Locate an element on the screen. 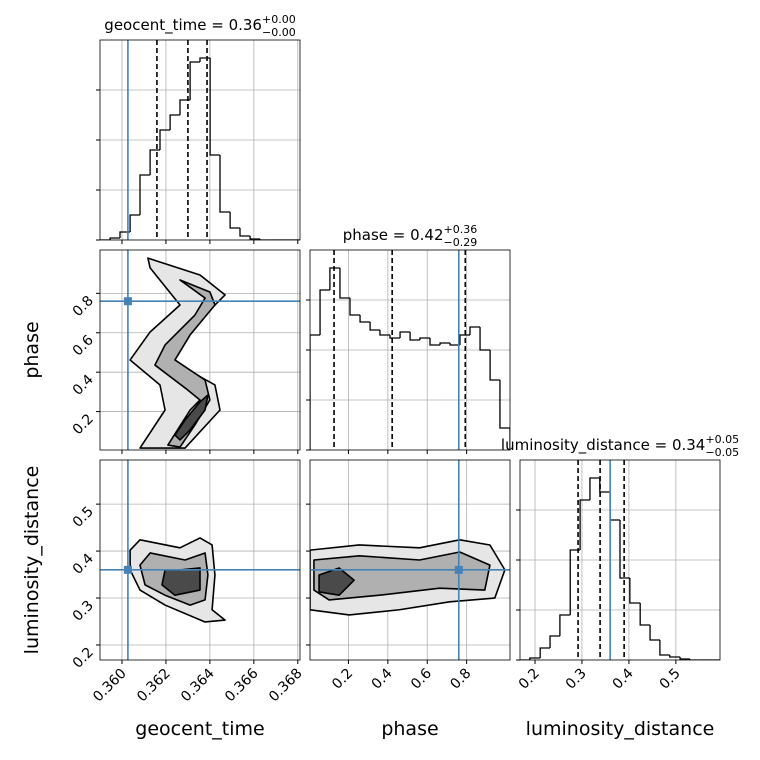 The width and height of the screenshot is (760, 760). title-lower: −0.00 is located at coordinates (279, 32).